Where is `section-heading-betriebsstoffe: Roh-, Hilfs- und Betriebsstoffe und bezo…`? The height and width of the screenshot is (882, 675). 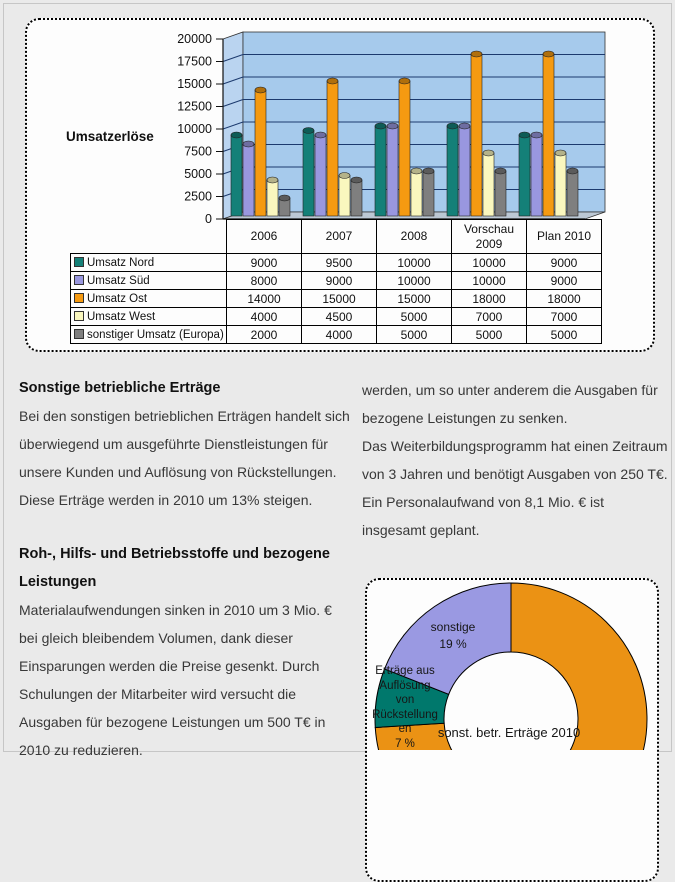
section-heading-betriebsstoffe: Roh-, Hilfs- und Betriebsstoffe und bezo… is located at coordinates (174, 568).